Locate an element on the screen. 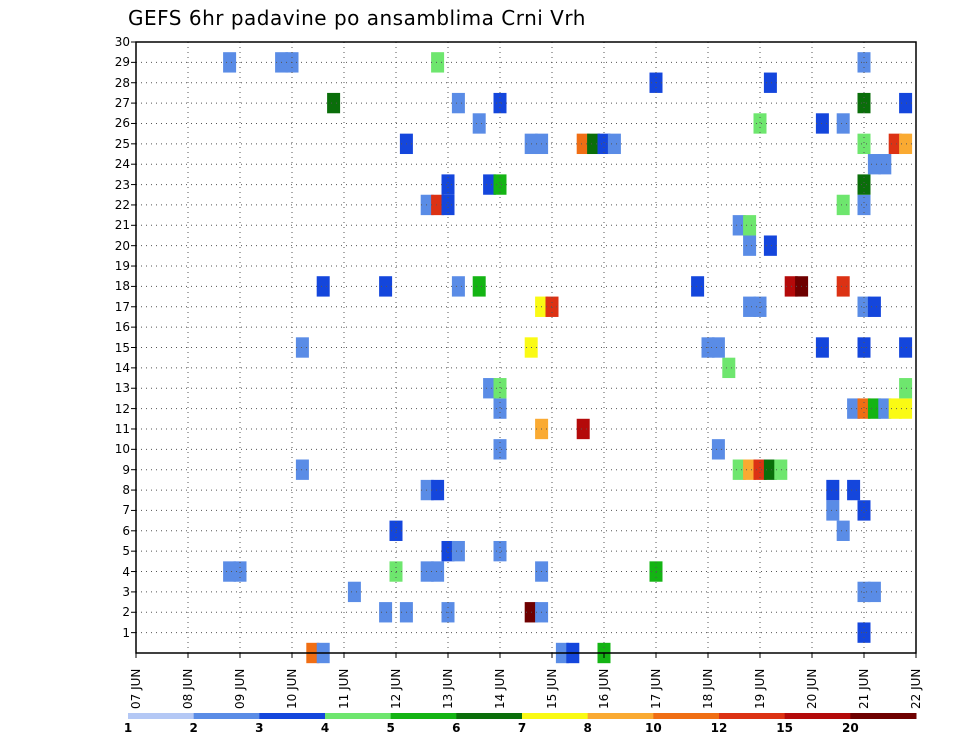  xtick-label-7: 14 JUN is located at coordinates (500, 688).